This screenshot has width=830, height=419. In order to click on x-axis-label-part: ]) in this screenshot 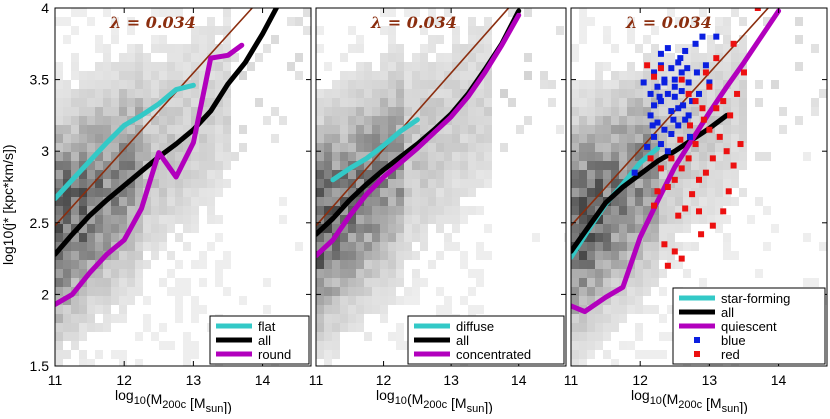, I will do `click(488, 406)`.